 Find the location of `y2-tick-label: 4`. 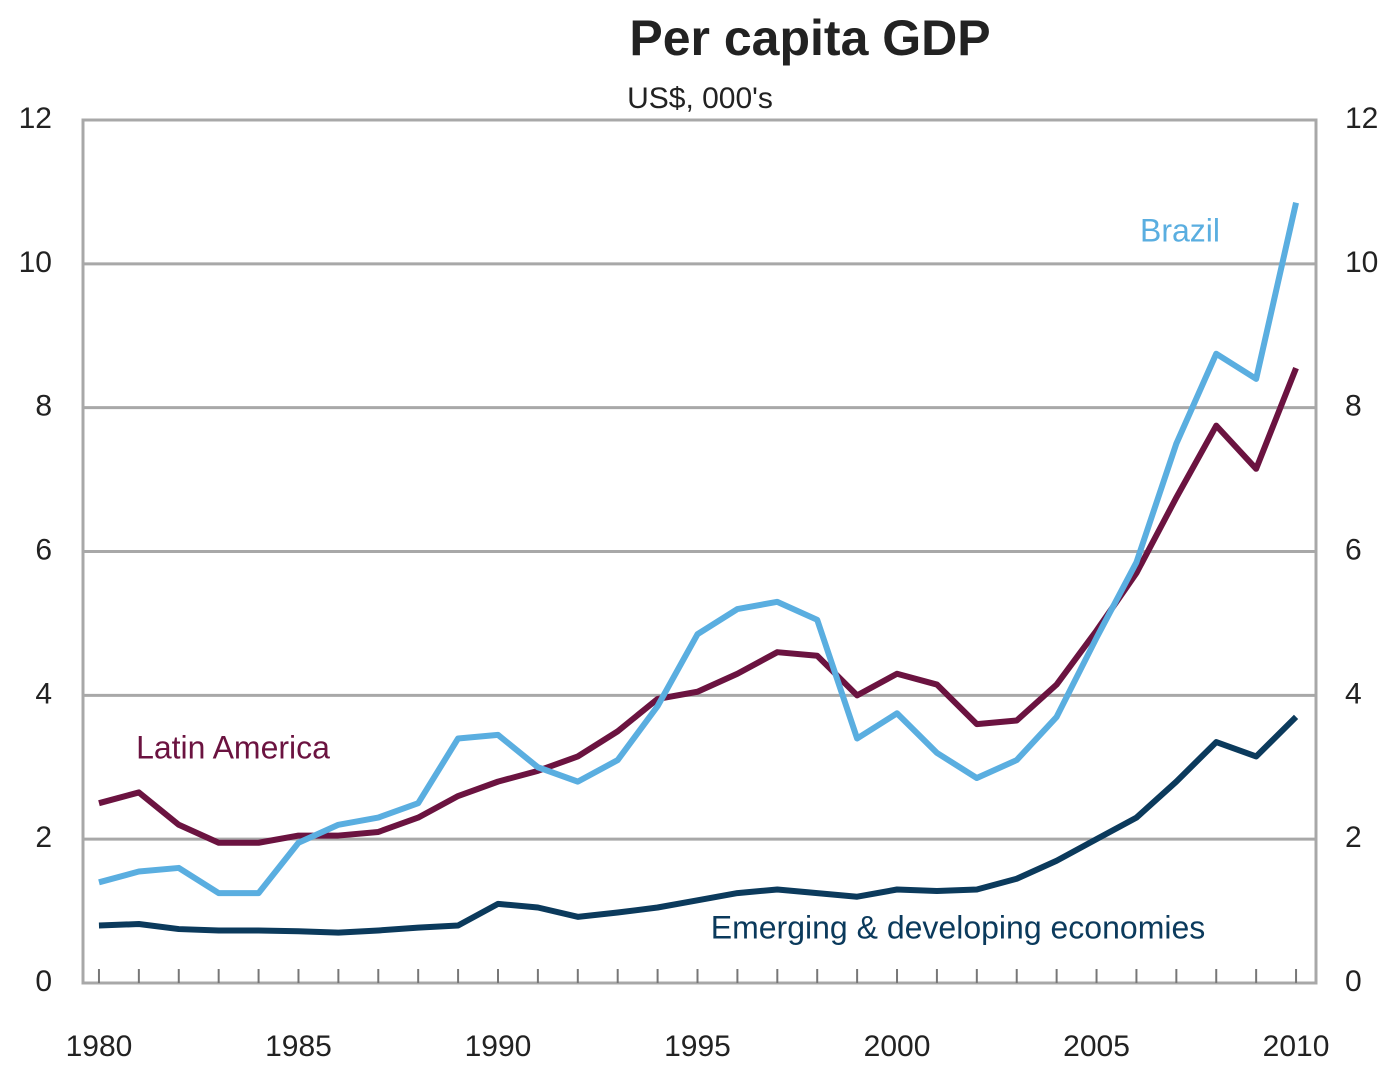

y2-tick-label: 4 is located at coordinates (1353, 693).